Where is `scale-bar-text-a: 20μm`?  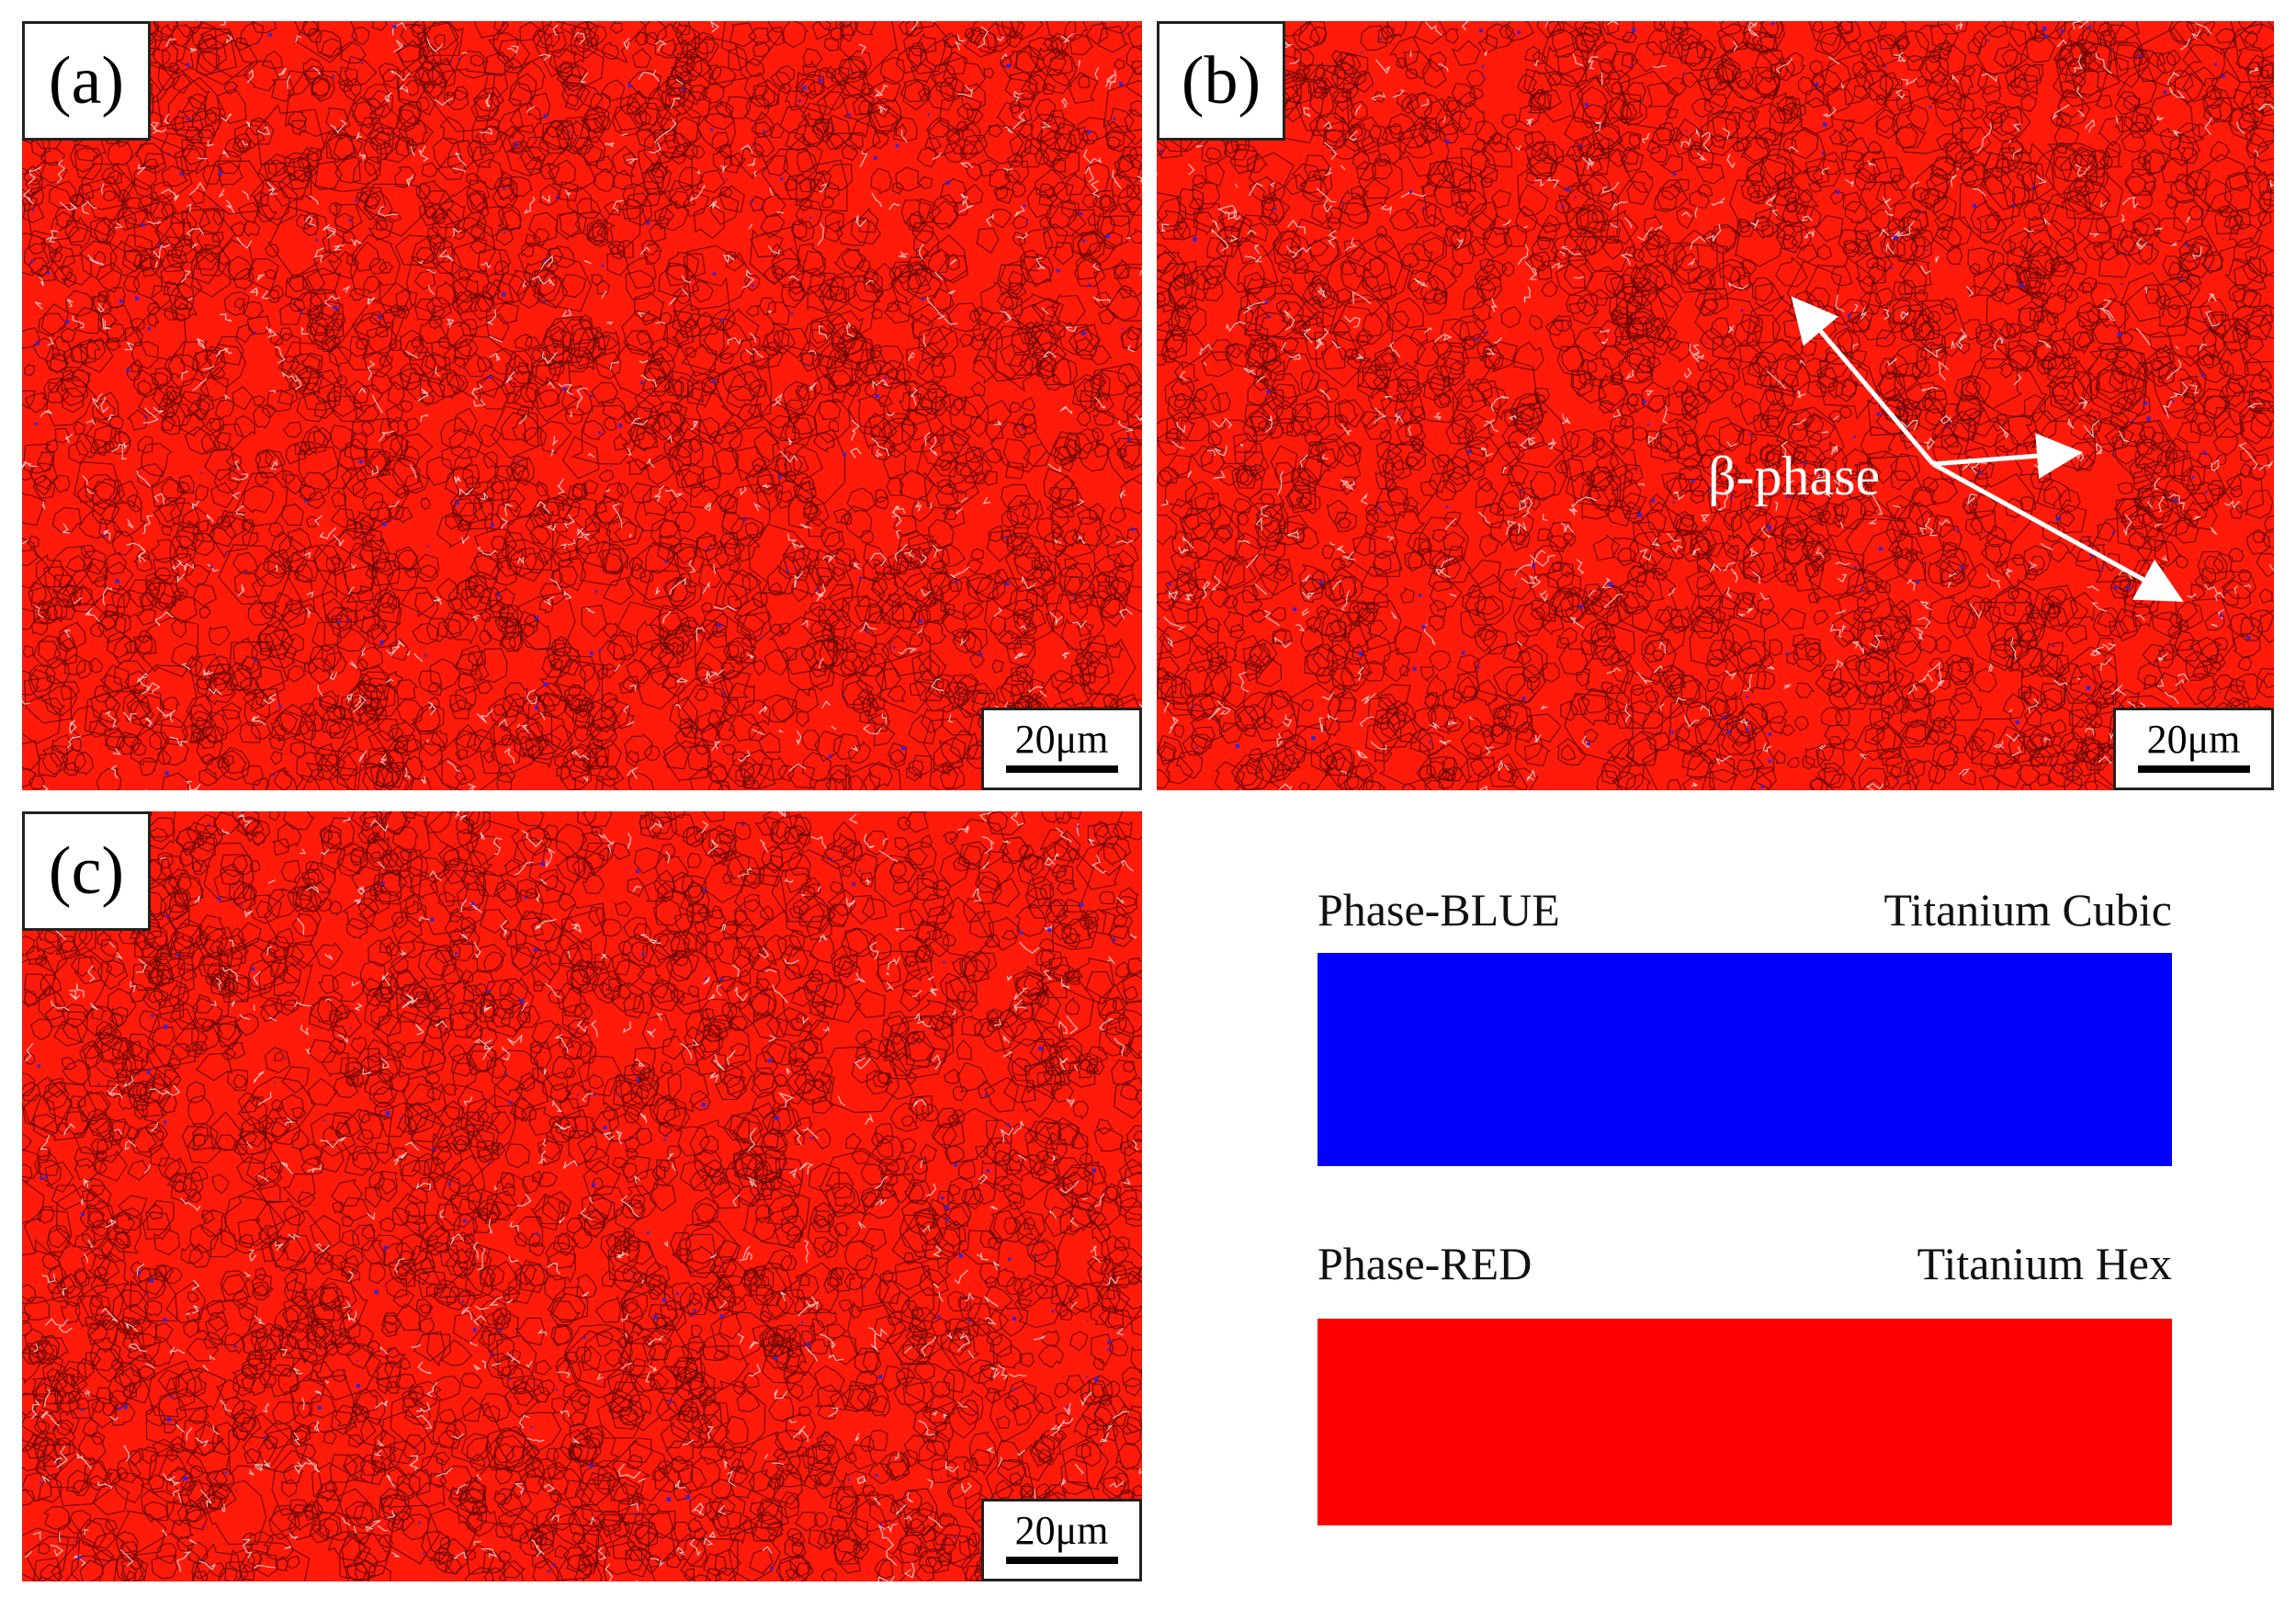 scale-bar-text-a: 20μm is located at coordinates (1061, 739).